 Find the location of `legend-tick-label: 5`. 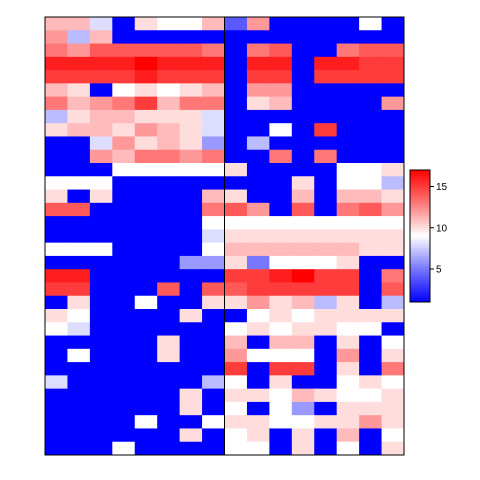

legend-tick-label: 5 is located at coordinates (439, 270).